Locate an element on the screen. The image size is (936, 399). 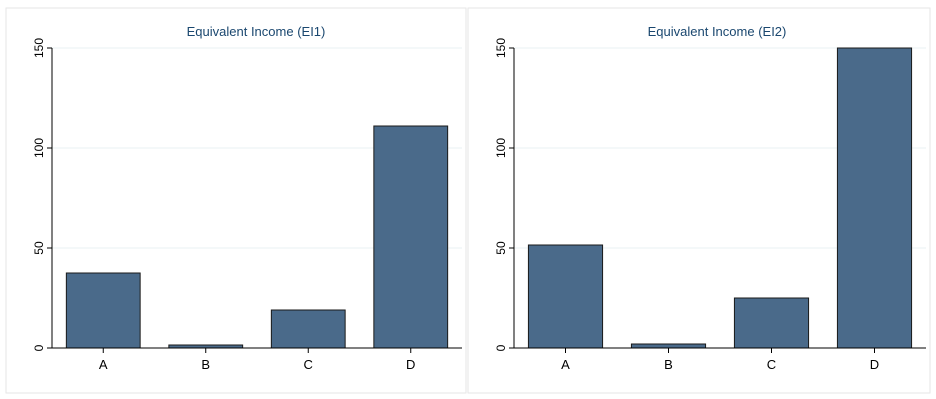
panel-ei1-y-axis: 0 50 100 150 is located at coordinates (42, 194).